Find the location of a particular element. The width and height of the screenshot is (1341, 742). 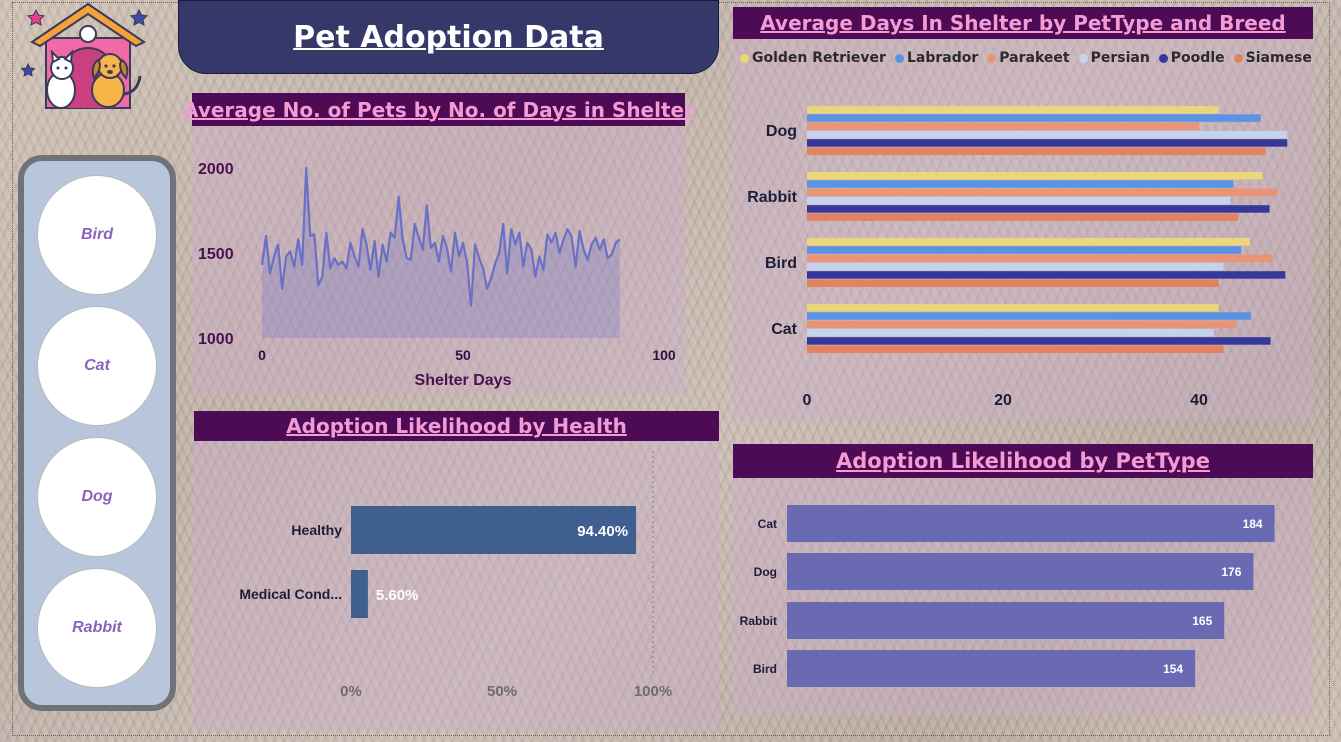

legend-label: Golden Retriever is located at coordinates (819, 58).